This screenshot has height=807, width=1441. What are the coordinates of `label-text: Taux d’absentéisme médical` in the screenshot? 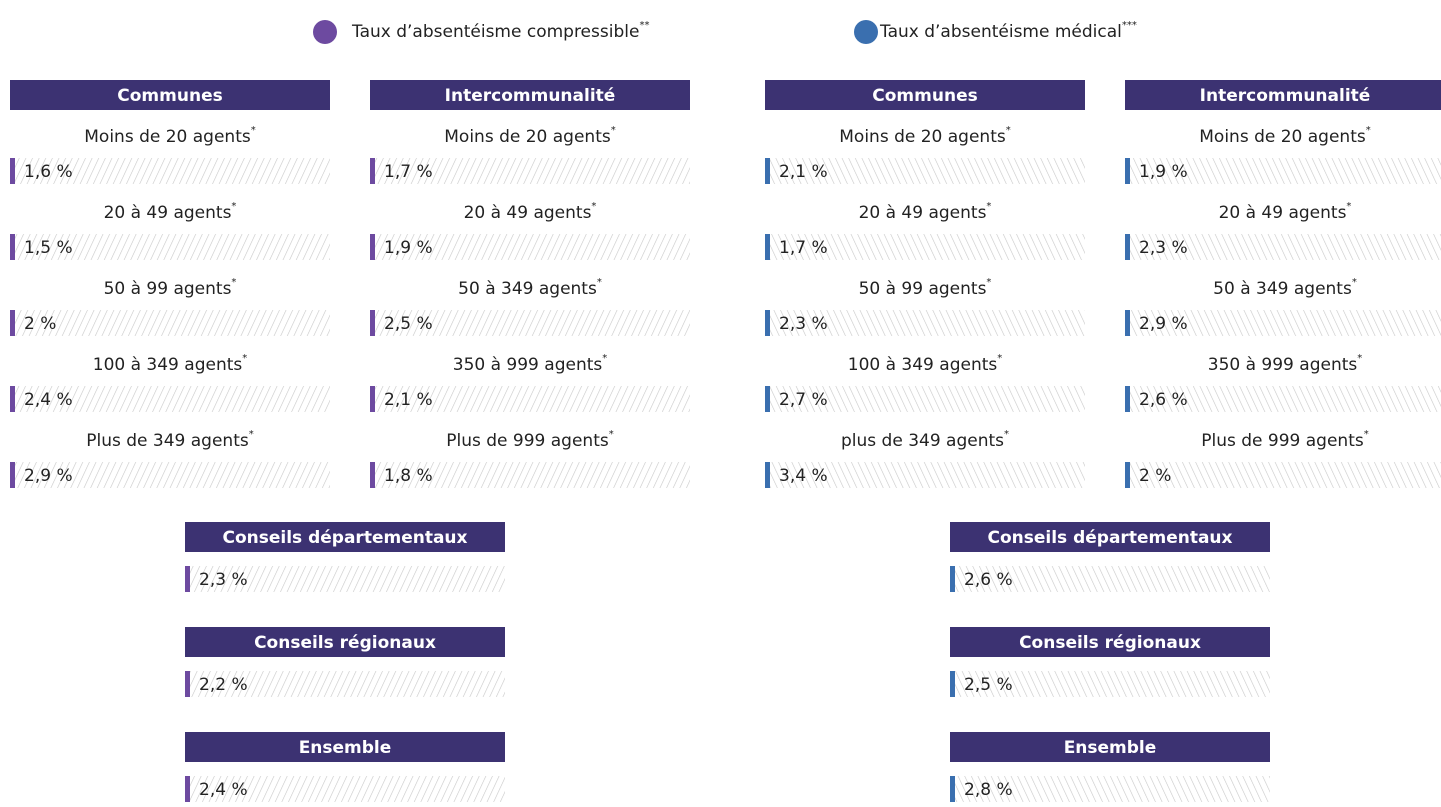 It's located at (1000, 32).